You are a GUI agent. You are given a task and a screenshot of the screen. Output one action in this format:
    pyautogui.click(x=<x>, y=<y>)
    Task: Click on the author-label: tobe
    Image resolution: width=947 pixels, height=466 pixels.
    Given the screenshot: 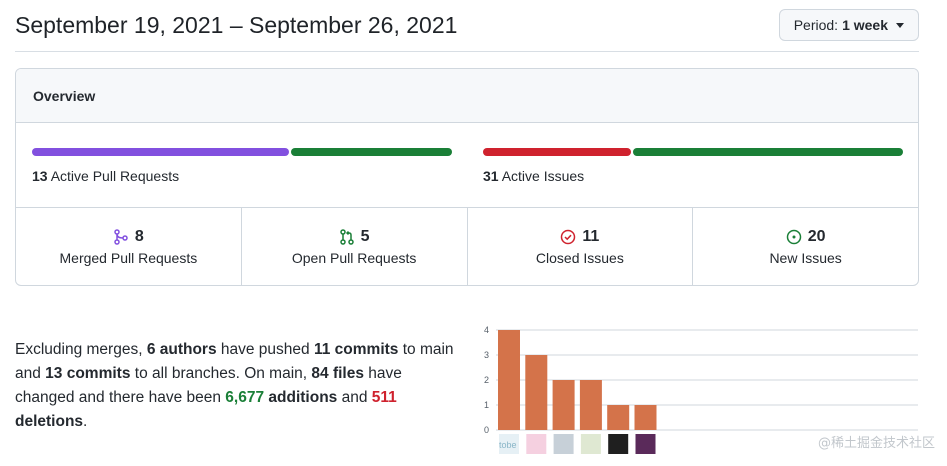 What is the action you would take?
    pyautogui.click(x=508, y=445)
    